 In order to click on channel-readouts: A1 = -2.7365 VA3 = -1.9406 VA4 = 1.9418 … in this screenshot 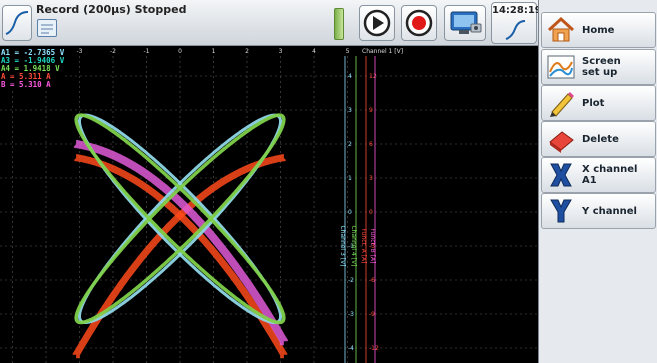, I will do `click(32, 68)`.